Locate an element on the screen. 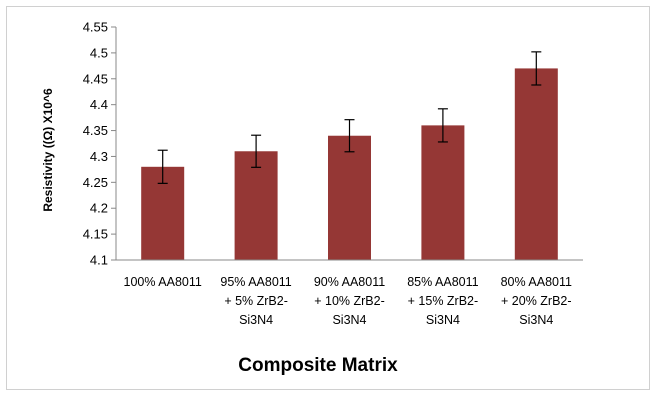 Image resolution: width=657 pixels, height=396 pixels. category-label-line: + 10% ZrB2- is located at coordinates (349, 301).